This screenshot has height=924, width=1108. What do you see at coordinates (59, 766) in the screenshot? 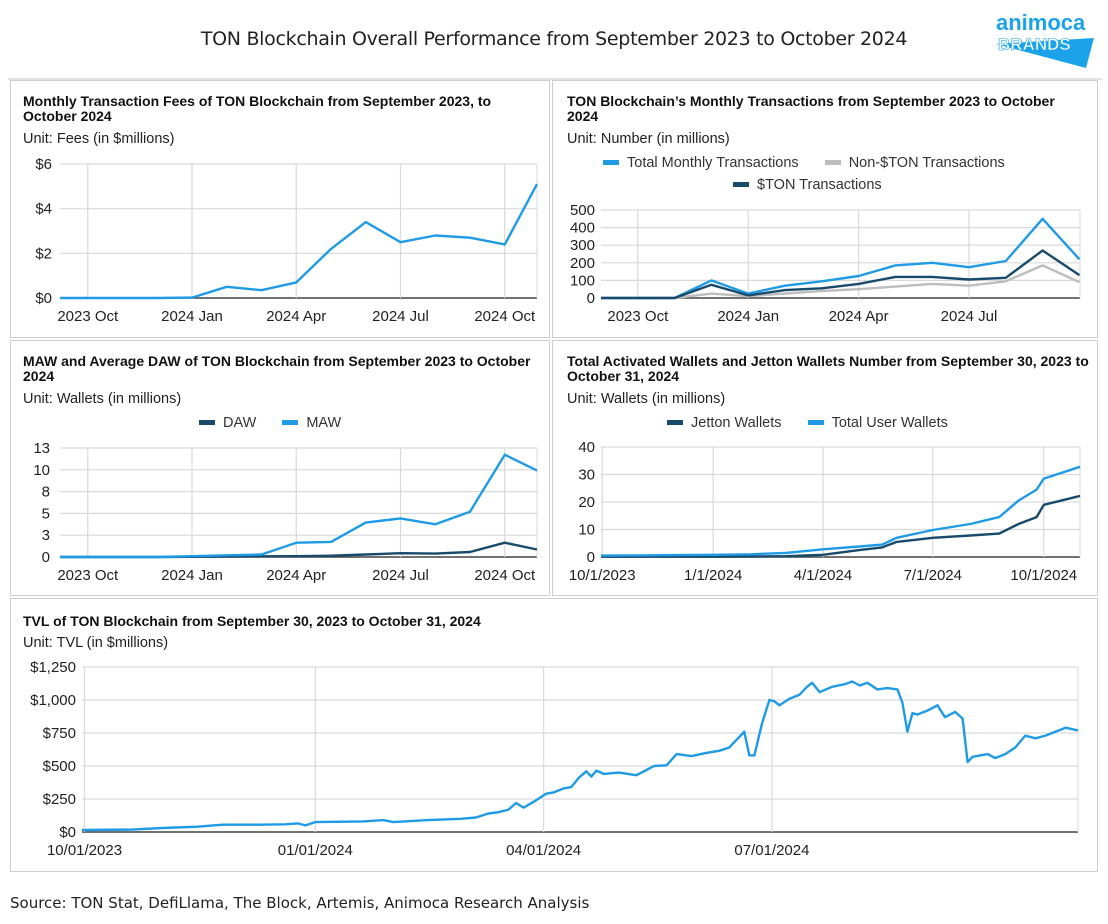
I see `tvl-ytick-label: $500` at bounding box center [59, 766].